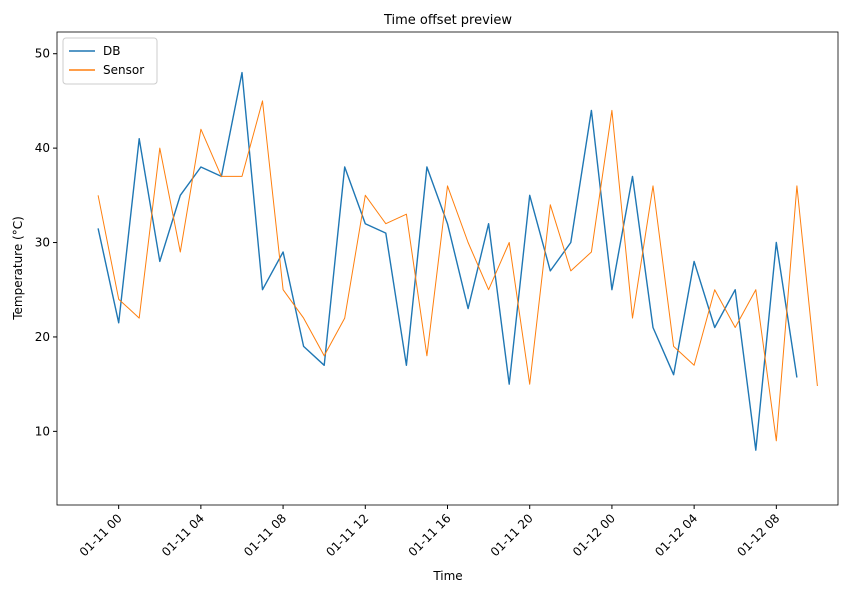  What do you see at coordinates (42, 337) in the screenshot?
I see `y-tick-label: 20` at bounding box center [42, 337].